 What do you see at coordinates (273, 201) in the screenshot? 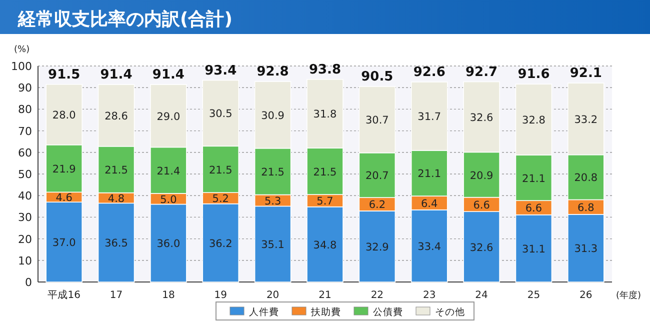
I see `data-label: 5.3` at bounding box center [273, 201].